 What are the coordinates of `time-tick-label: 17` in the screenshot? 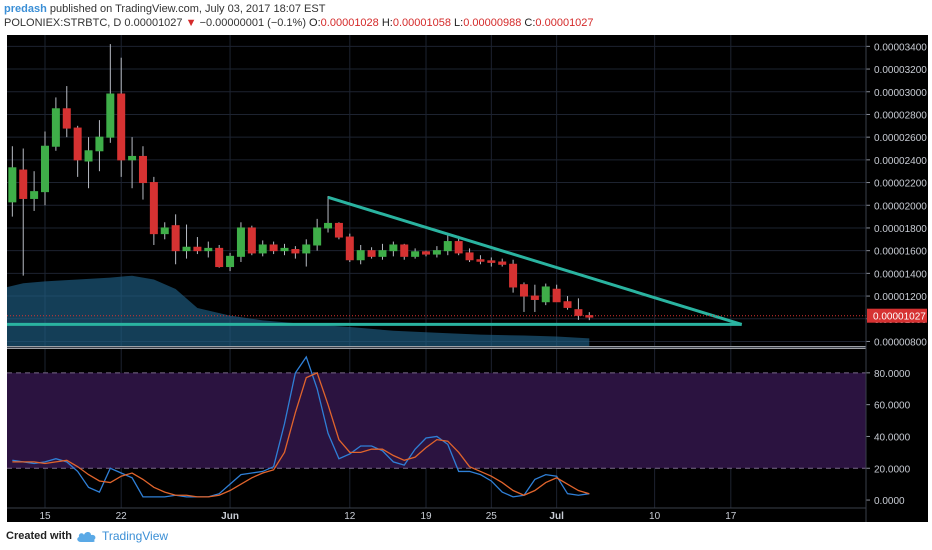 It's located at (731, 516).